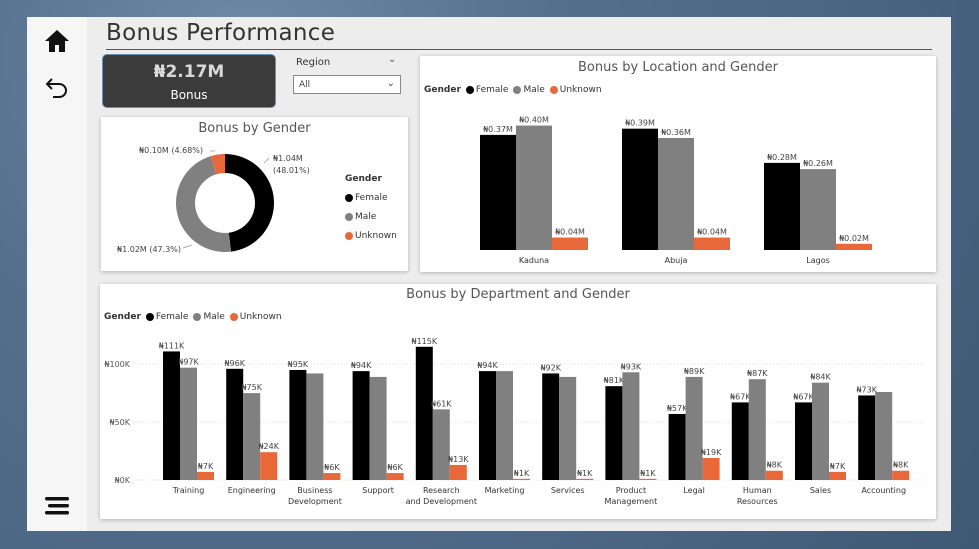 The image size is (979, 549). Describe the element at coordinates (676, 194) in the screenshot. I see `bar-abuja-male` at that location.